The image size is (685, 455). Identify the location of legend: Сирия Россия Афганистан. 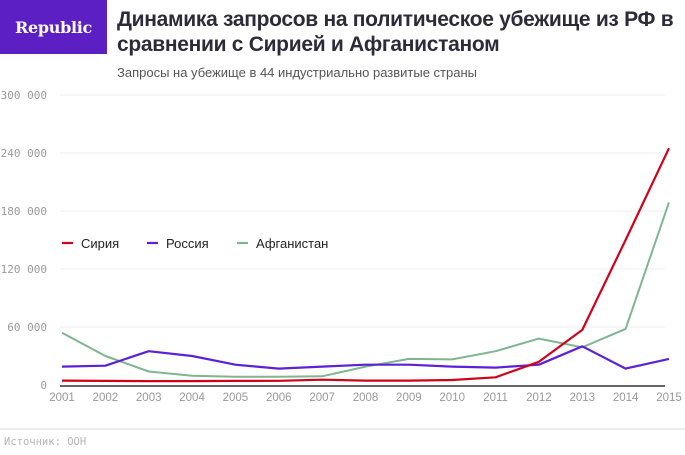
(195, 243).